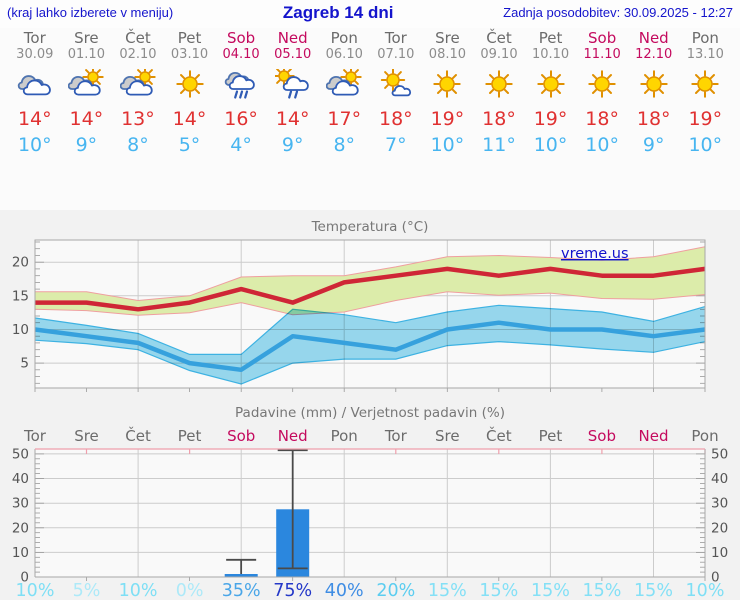  Describe the element at coordinates (595, 254) in the screenshot. I see `watermark-link: vreme.us` at that location.